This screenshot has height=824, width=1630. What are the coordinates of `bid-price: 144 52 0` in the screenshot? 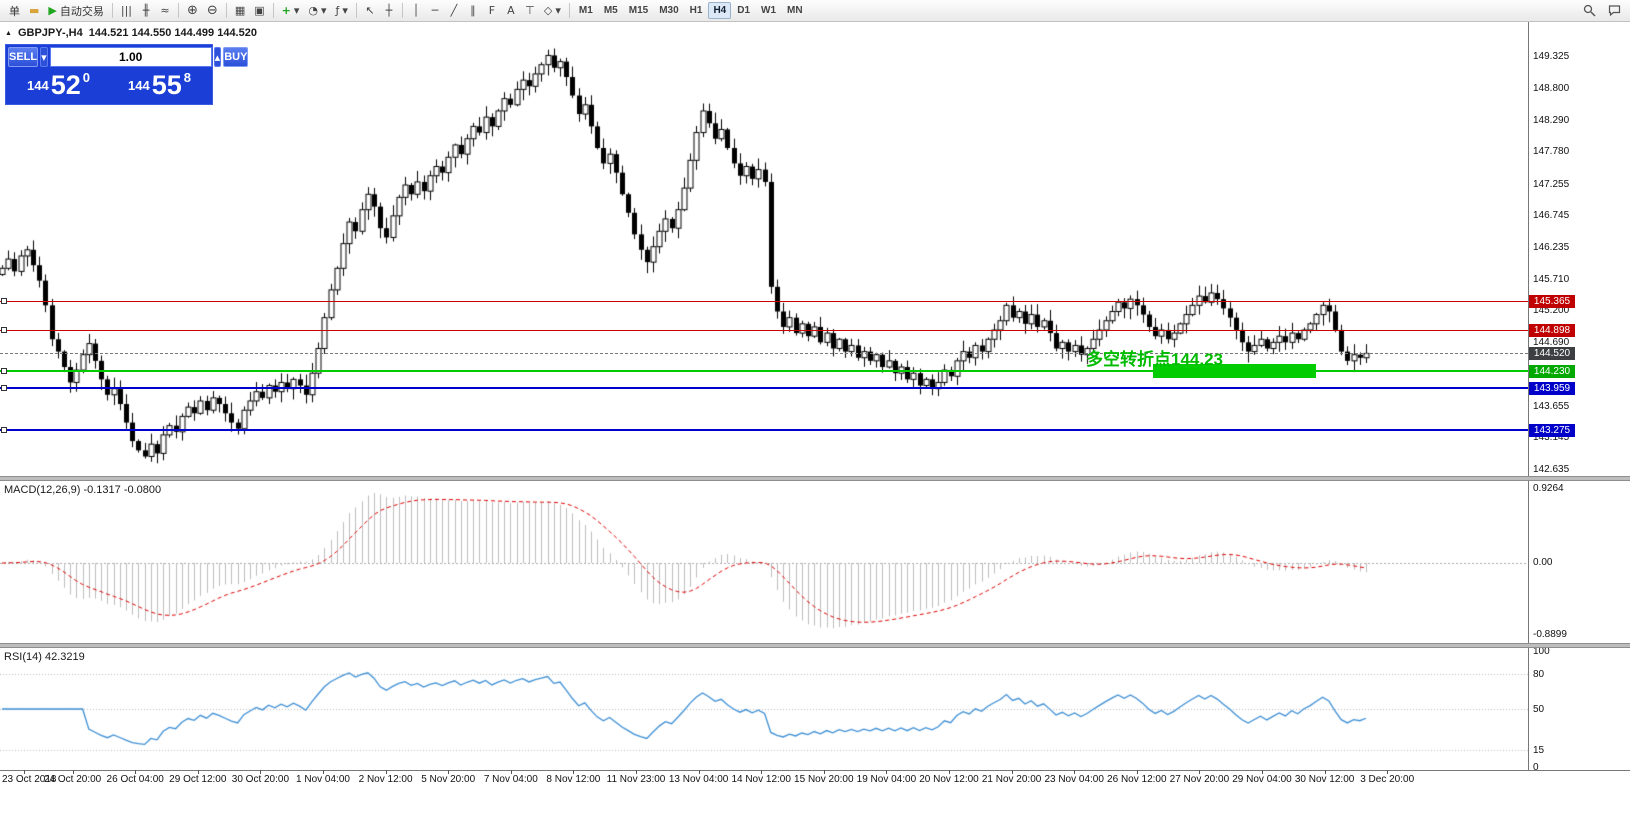 It's located at (58, 85).